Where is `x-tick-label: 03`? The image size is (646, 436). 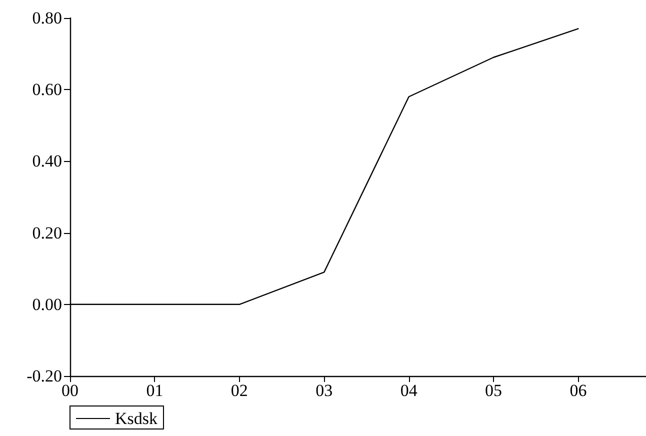
x-tick-label: 03 is located at coordinates (324, 390).